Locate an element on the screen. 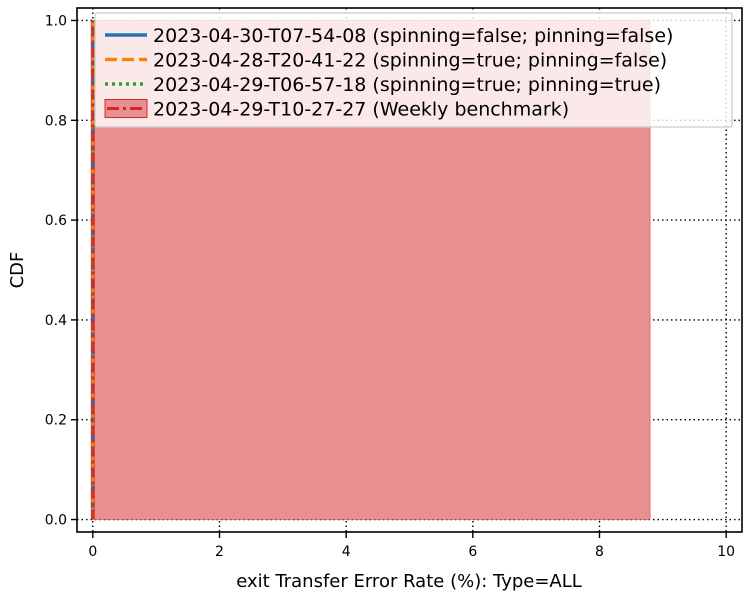 Image resolution: width=750 pixels, height=600 pixels. y-tick-label-0: 0.0 is located at coordinates (56, 521).